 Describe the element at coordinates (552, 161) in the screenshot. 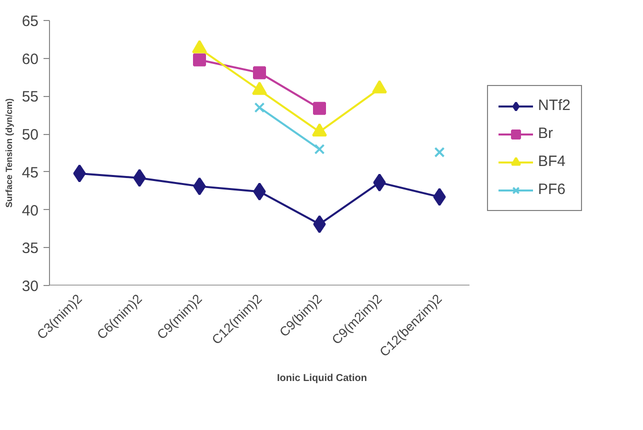

I see `legend-label: BF4` at that location.